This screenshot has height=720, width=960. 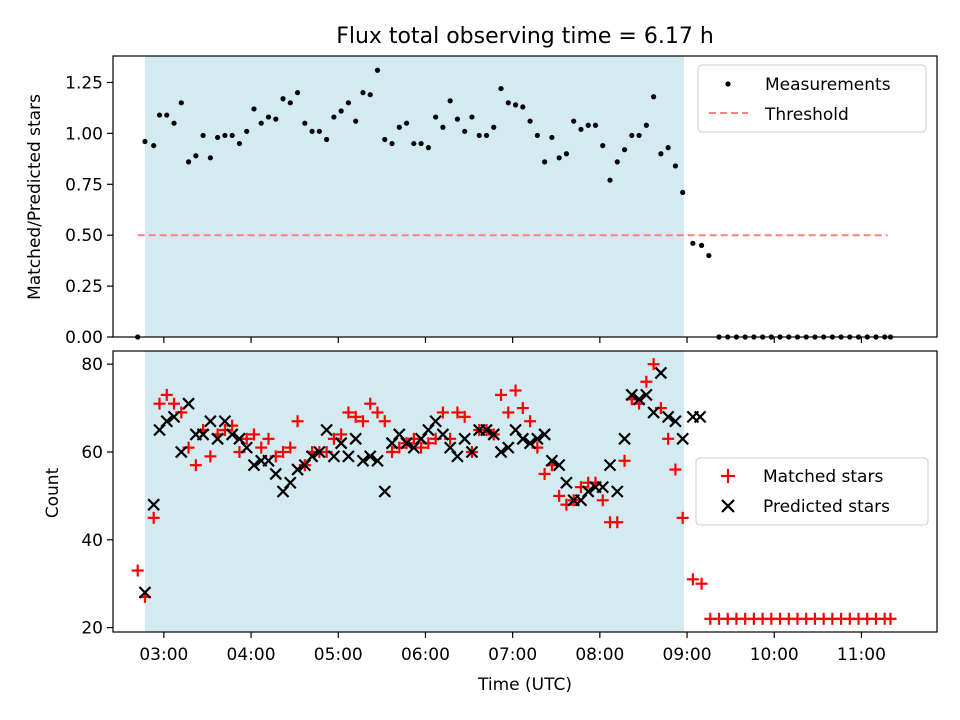 What do you see at coordinates (84, 338) in the screenshot?
I see `top-y-tick-label: 0.00` at bounding box center [84, 338].